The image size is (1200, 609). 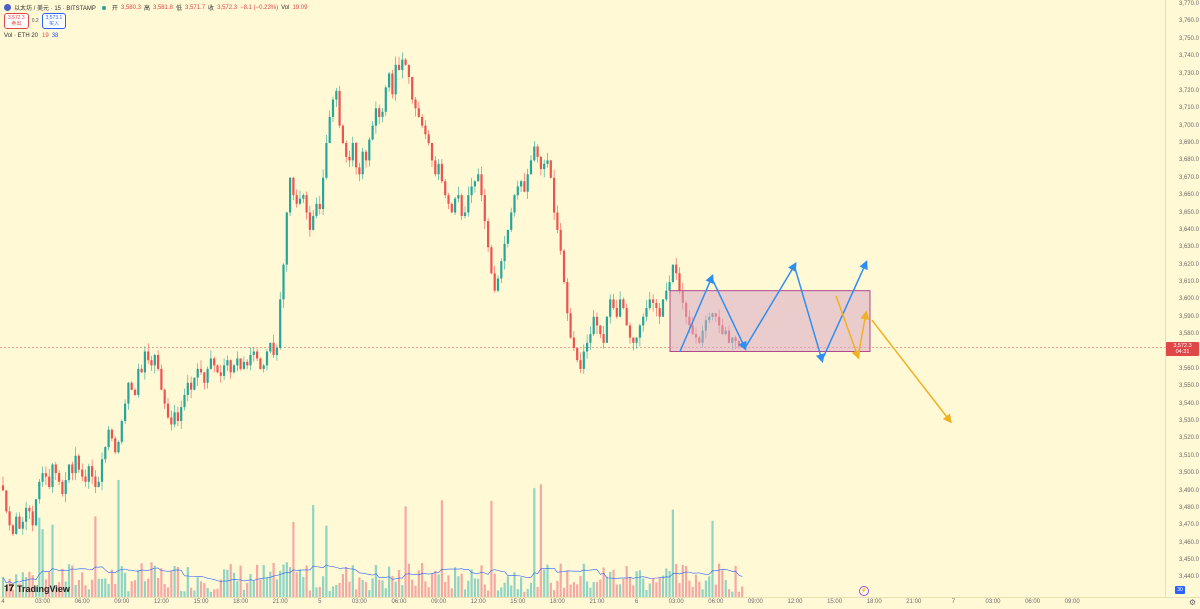 What do you see at coordinates (864, 591) in the screenshot?
I see `lightning-icon: ⚡` at bounding box center [864, 591].